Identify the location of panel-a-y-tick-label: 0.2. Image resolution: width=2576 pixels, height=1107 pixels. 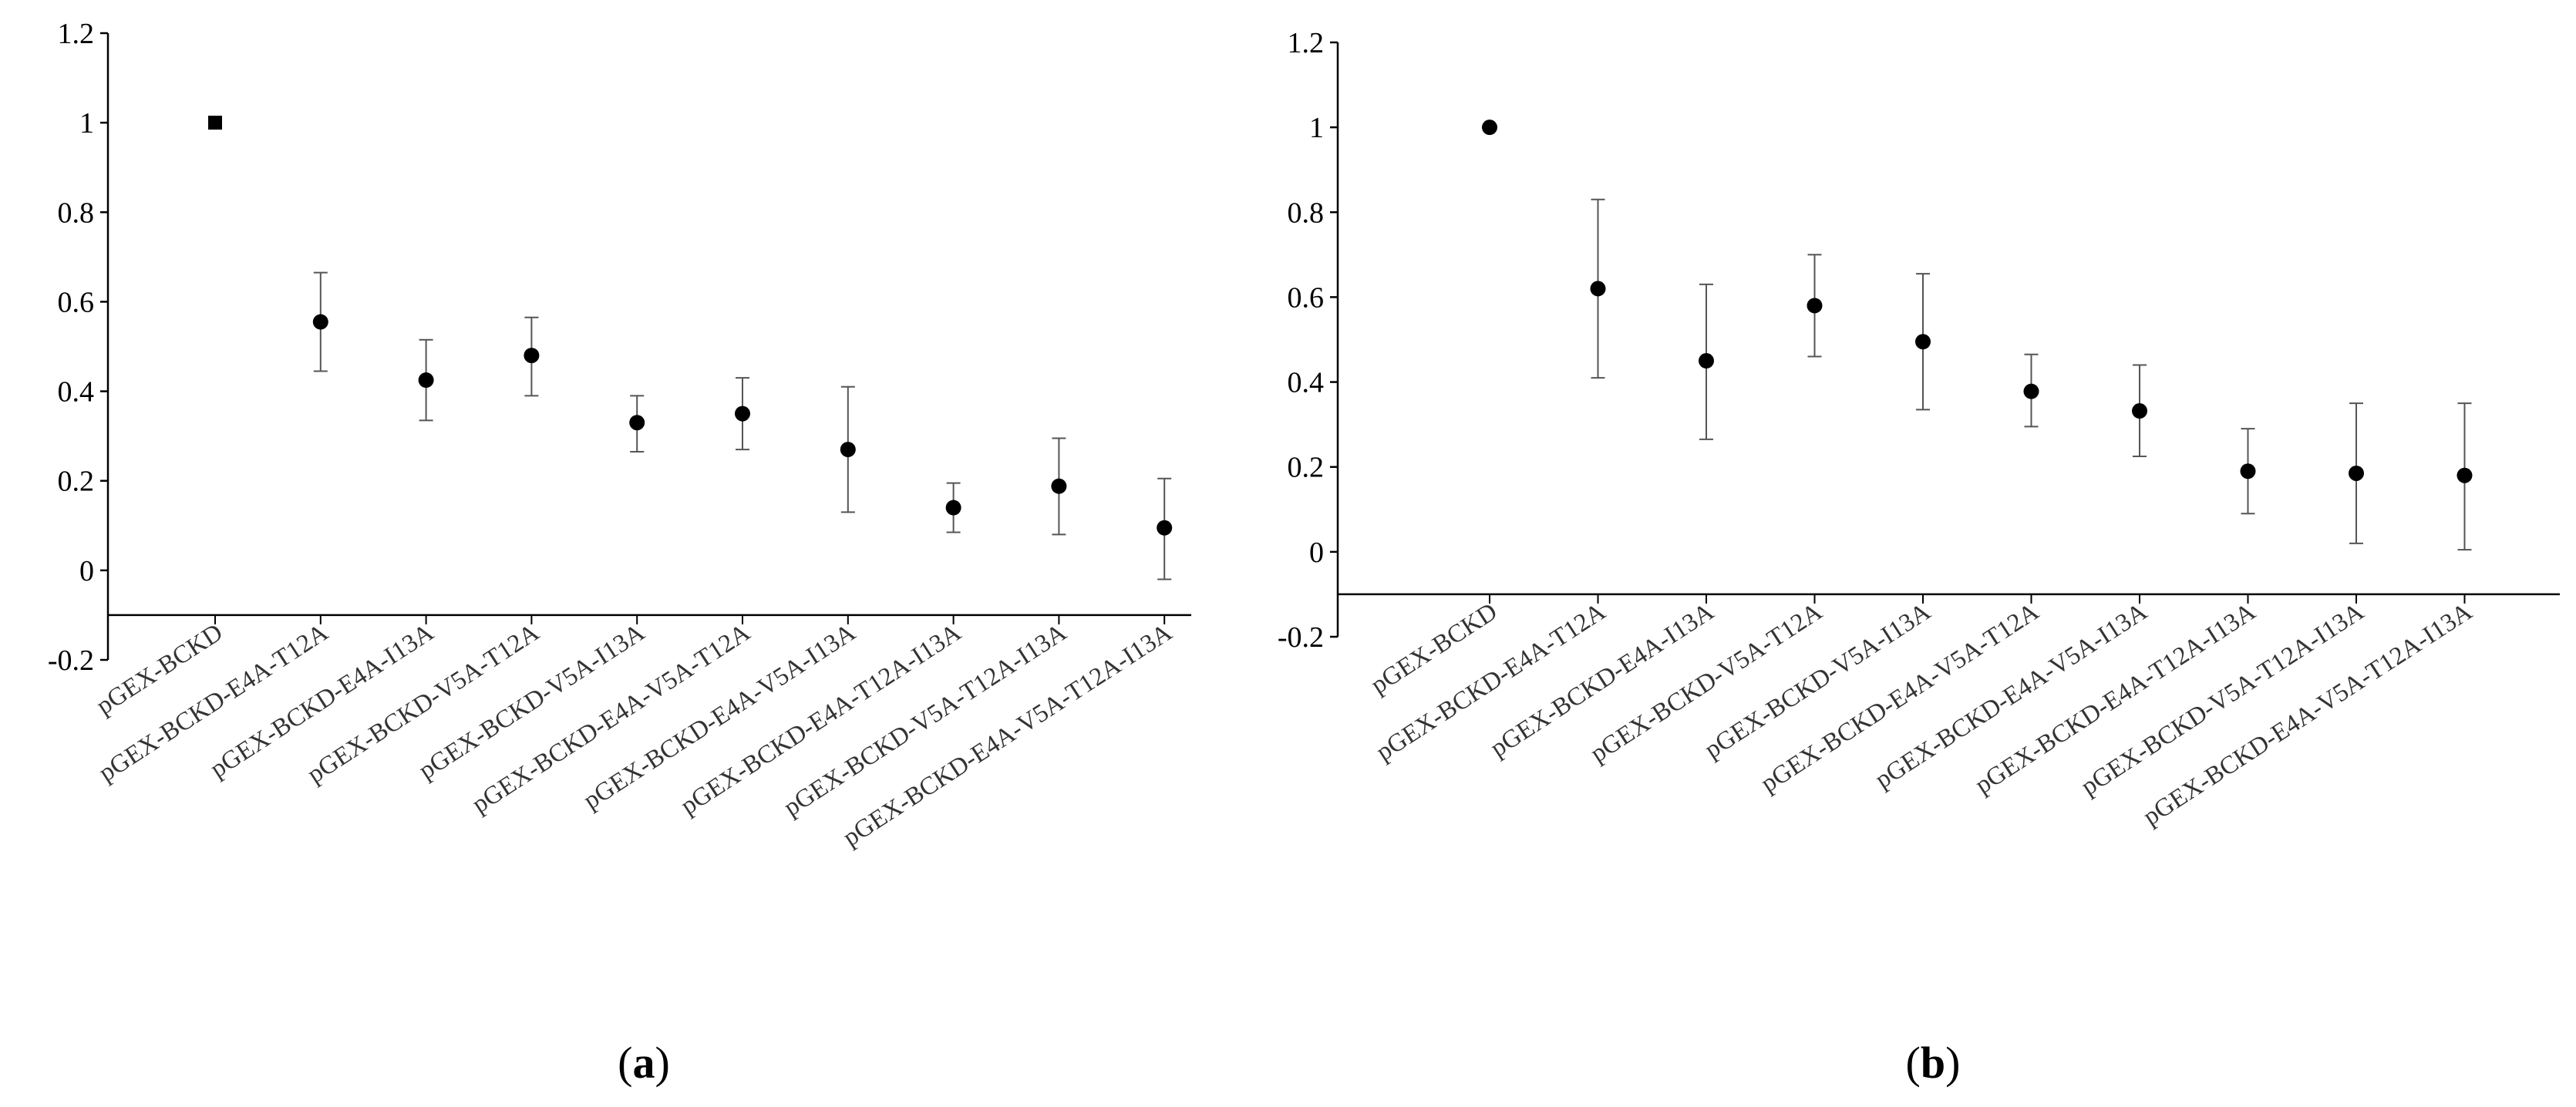
(76, 482).